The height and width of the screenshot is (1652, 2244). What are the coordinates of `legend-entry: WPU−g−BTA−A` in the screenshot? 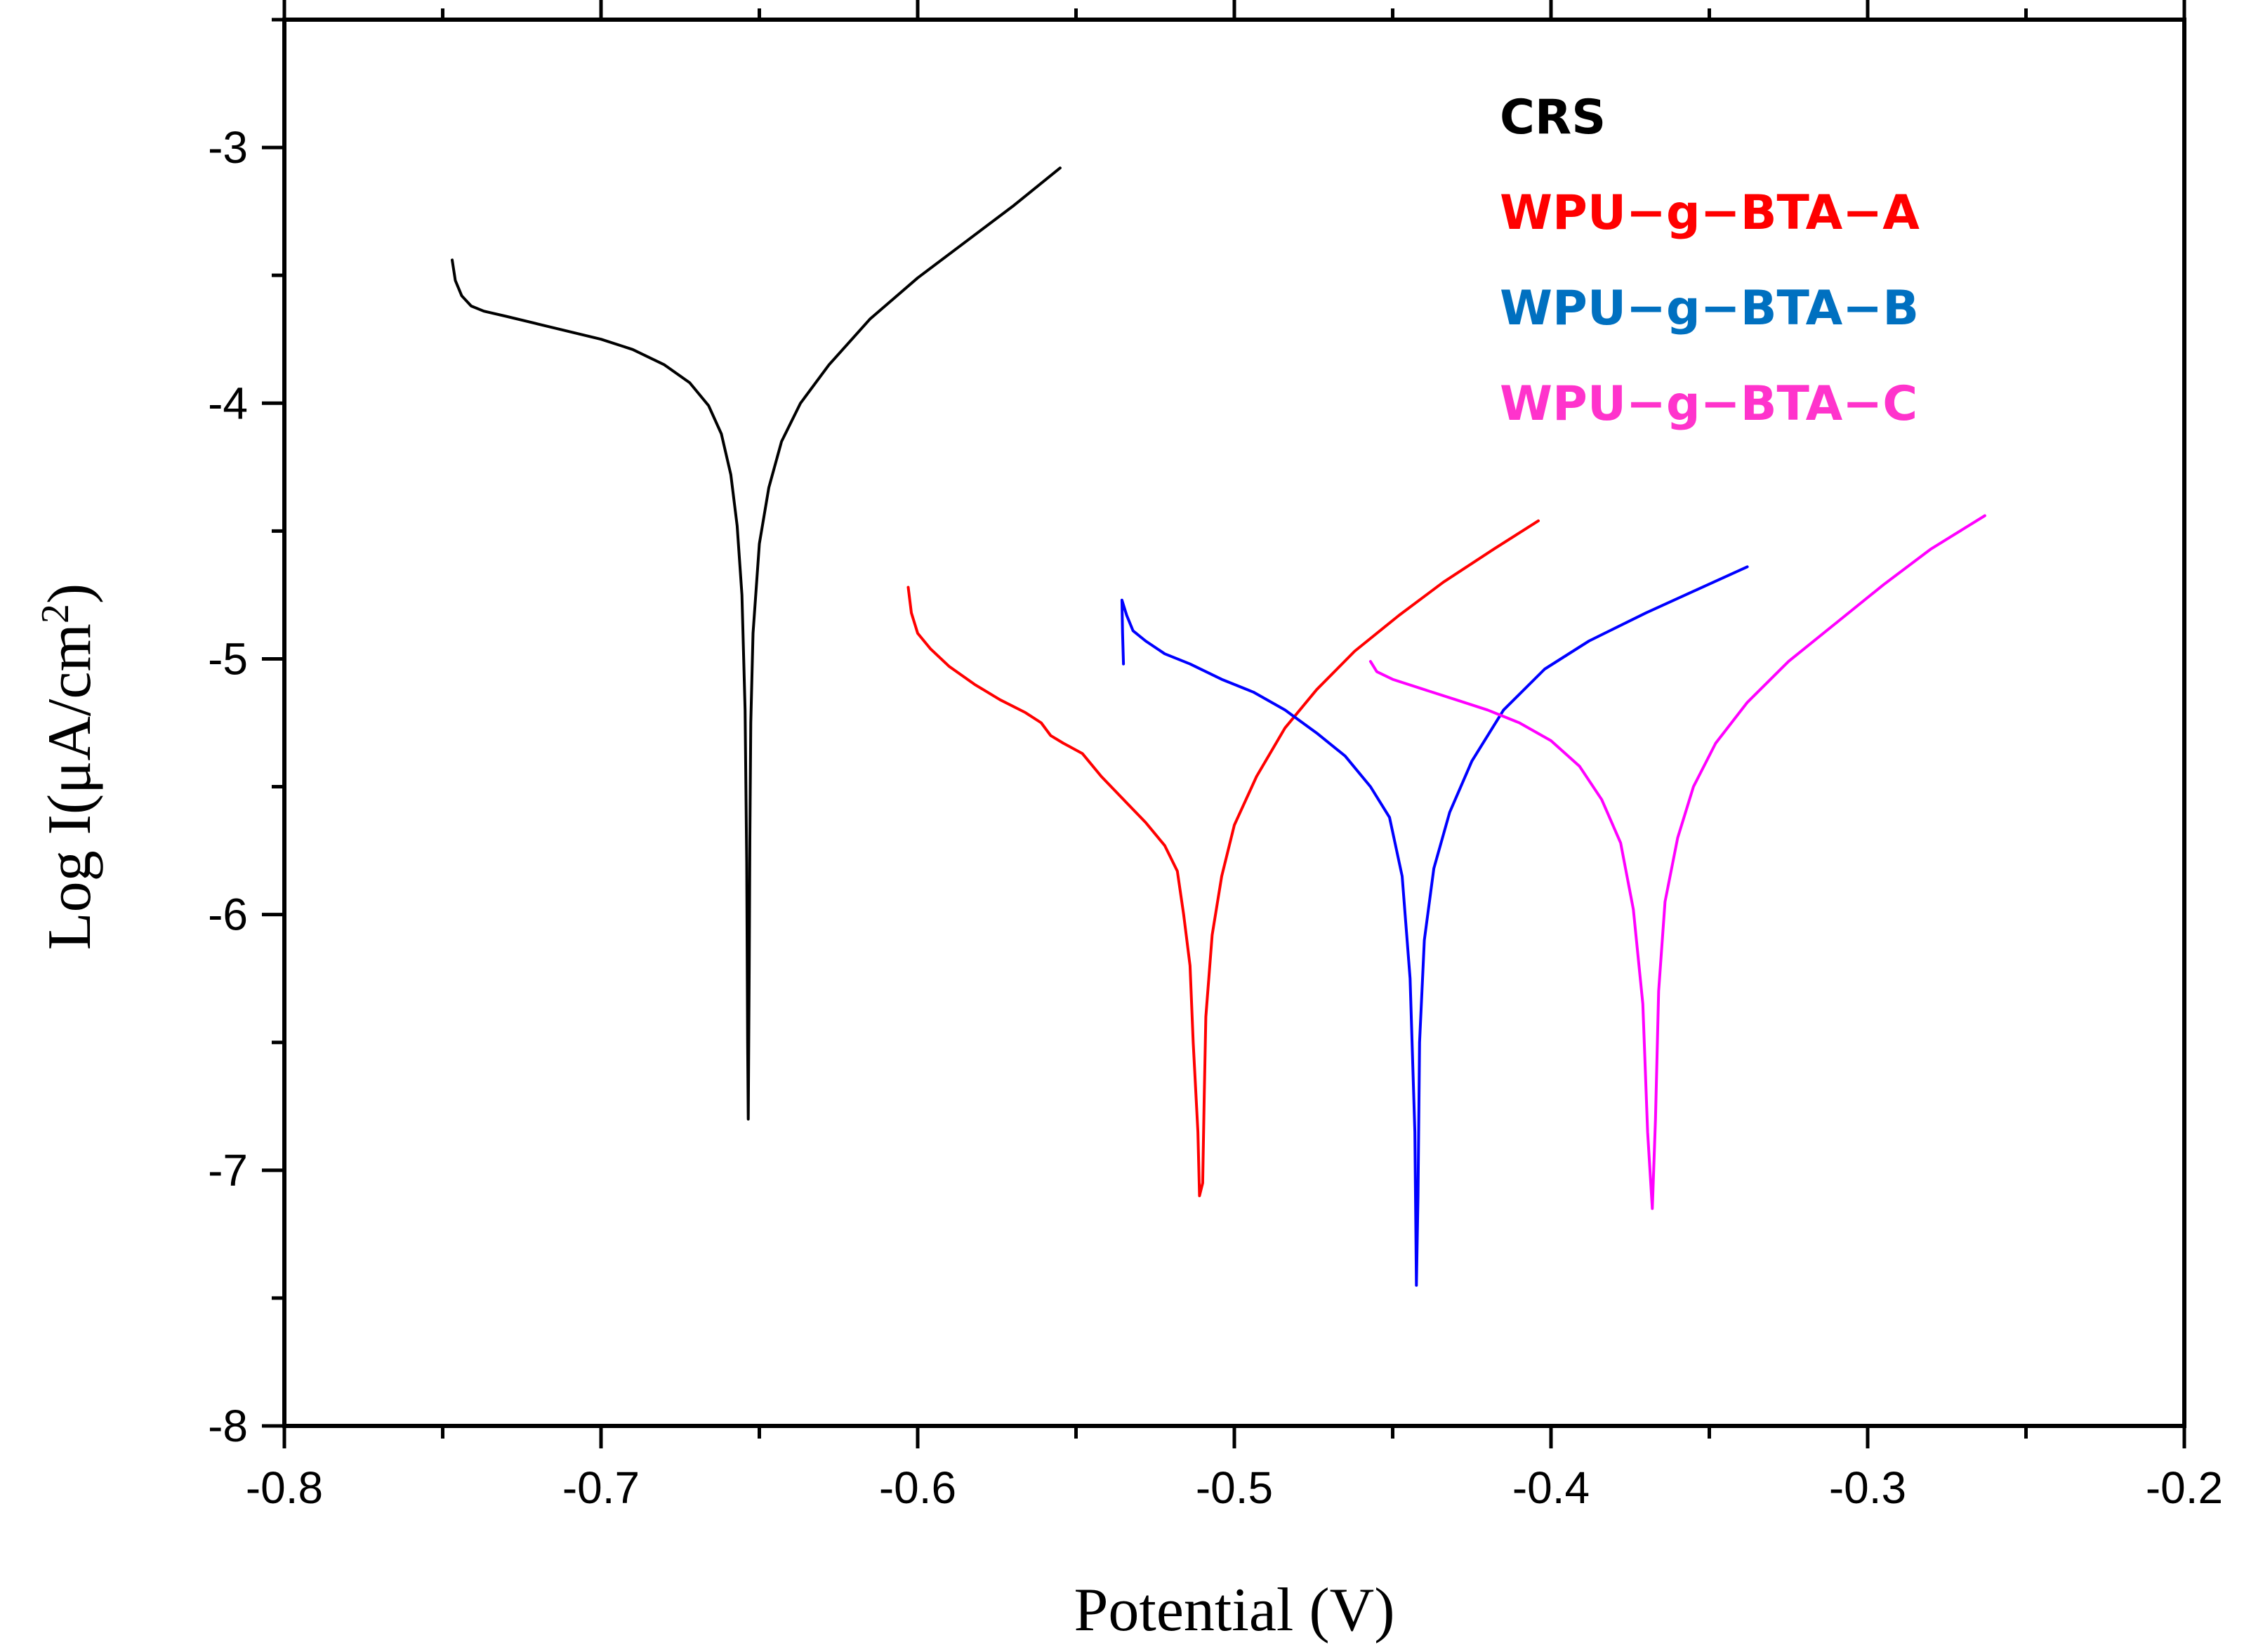 It's located at (1710, 213).